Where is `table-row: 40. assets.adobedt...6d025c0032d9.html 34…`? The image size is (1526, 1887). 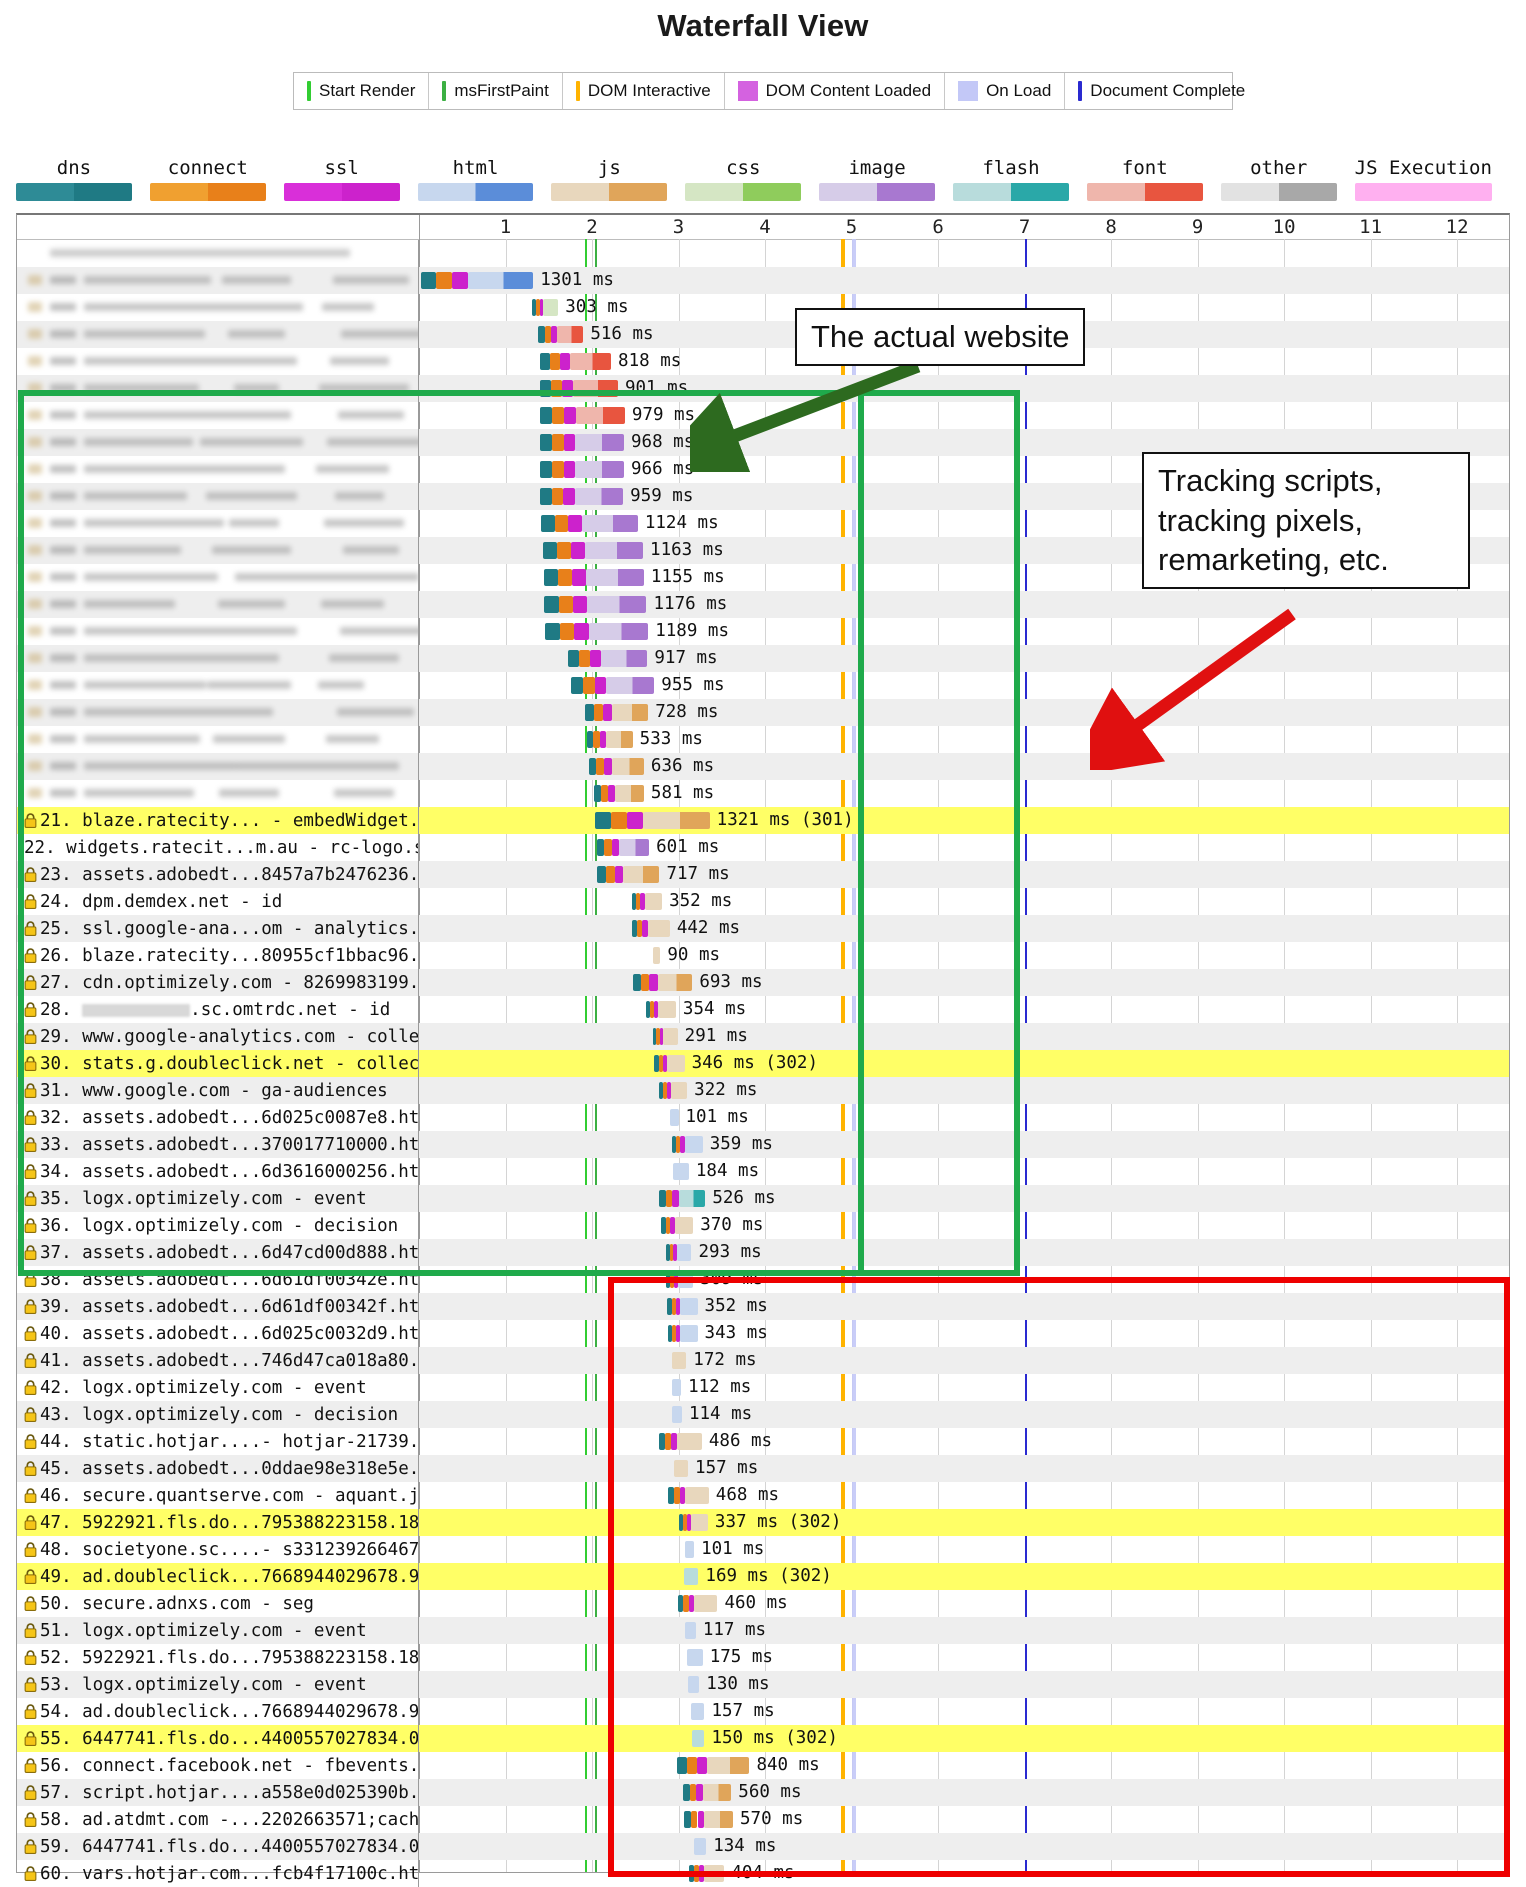 table-row: 40. assets.adobedt...6d025c0032d9.html 34… is located at coordinates (763, 1333).